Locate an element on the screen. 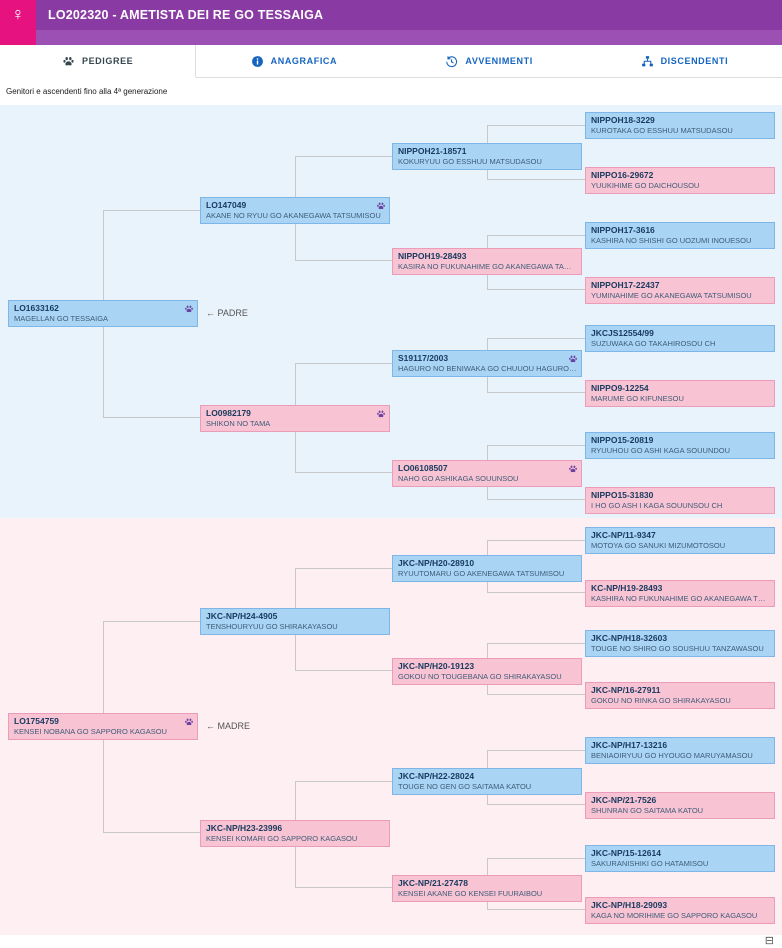 This screenshot has width=782, height=948. dog-id: NIPPOH18-3229 is located at coordinates (623, 120).